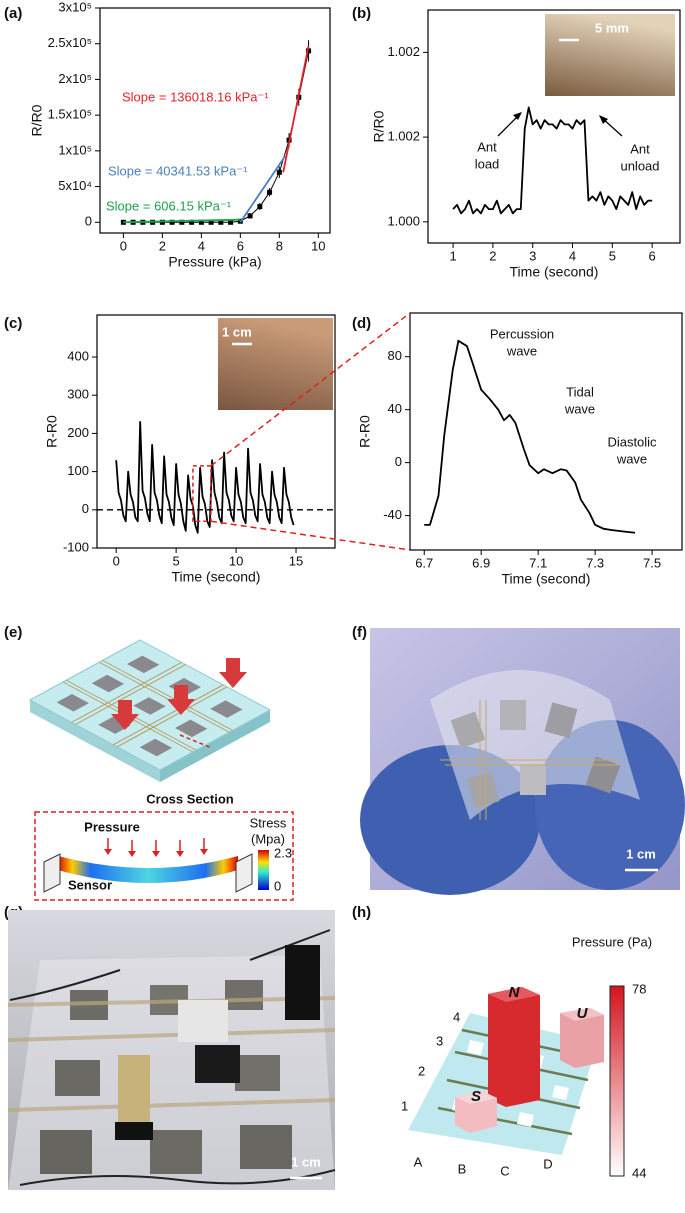 The width and height of the screenshot is (685, 1213). What do you see at coordinates (70, 114) in the screenshot?
I see `y-tick-label: 1.5x10⁵` at bounding box center [70, 114].